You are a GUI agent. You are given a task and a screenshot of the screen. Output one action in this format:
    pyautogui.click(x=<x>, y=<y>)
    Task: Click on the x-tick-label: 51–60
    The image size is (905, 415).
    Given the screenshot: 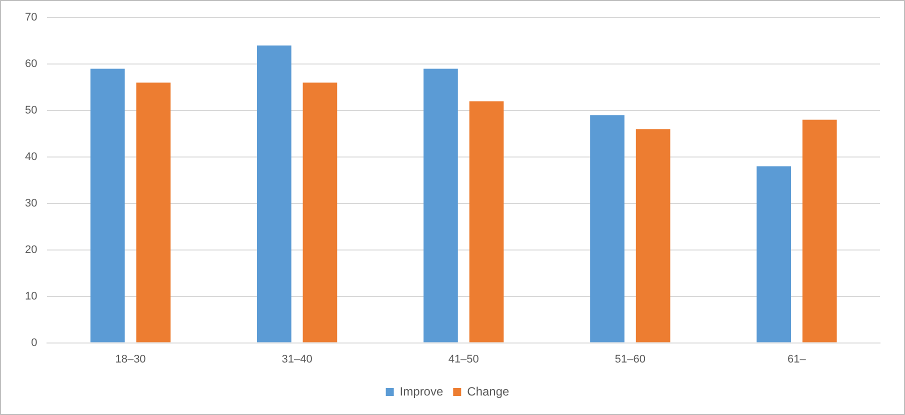 What is the action you would take?
    pyautogui.click(x=630, y=359)
    